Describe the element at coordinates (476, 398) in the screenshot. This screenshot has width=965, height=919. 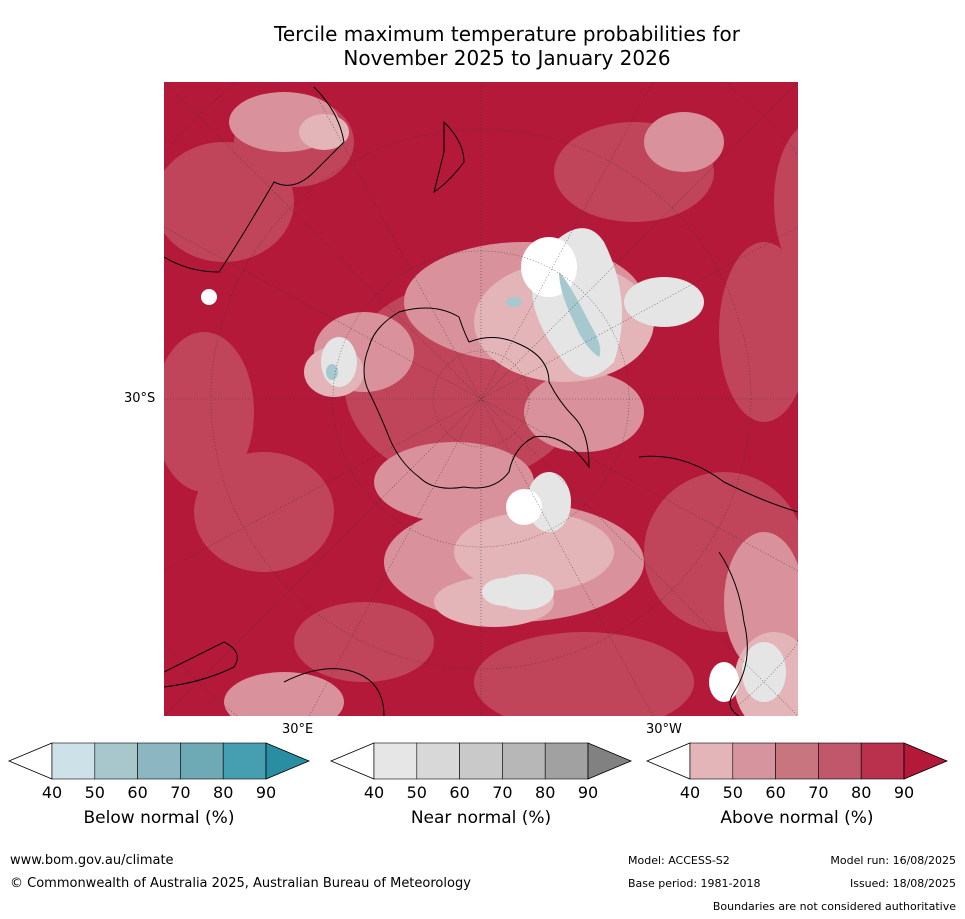
I see `antarctica-coastline` at that location.